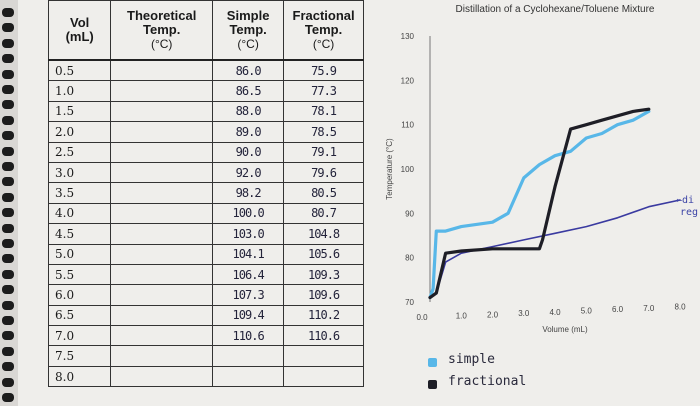 The height and width of the screenshot is (406, 700). Describe the element at coordinates (689, 212) in the screenshot. I see `side-note-line-2: reg` at that location.